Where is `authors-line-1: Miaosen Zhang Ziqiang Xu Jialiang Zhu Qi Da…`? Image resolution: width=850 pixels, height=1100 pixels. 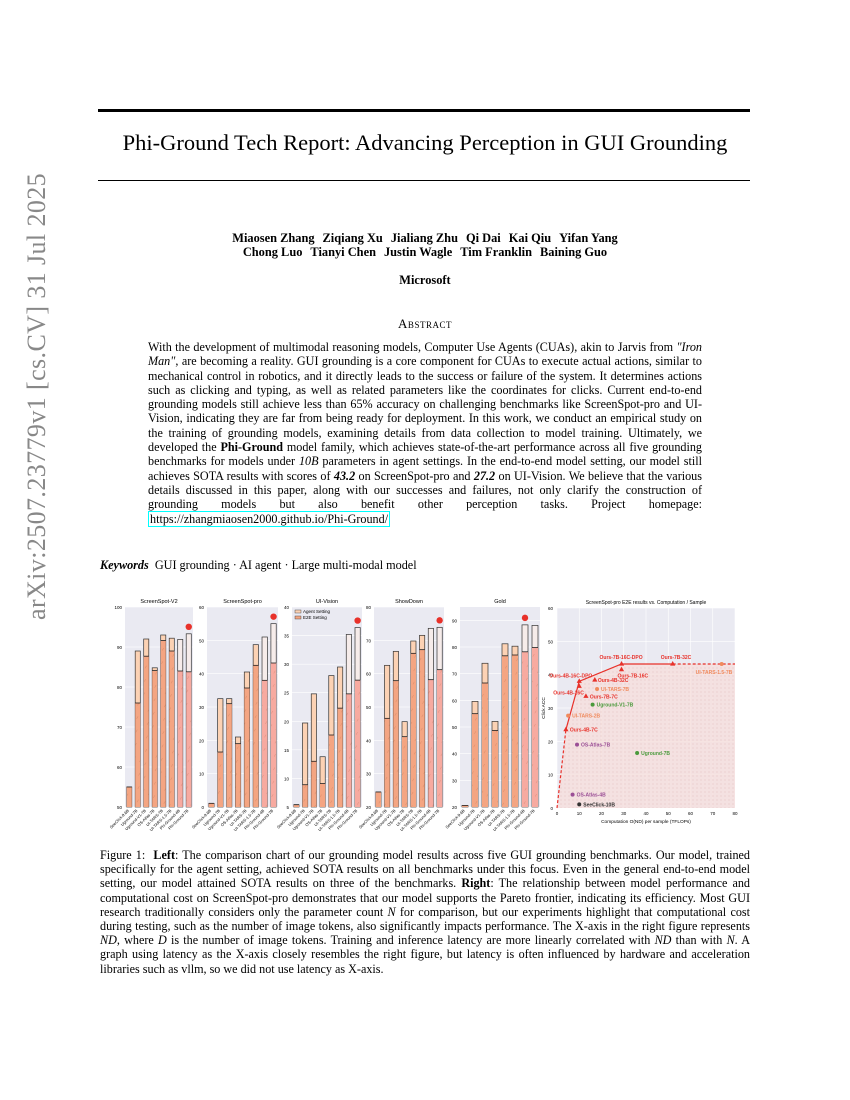 authors-line-1: Miaosen Zhang Ziqiang Xu Jialiang Zhu Qi Da… is located at coordinates (425, 238).